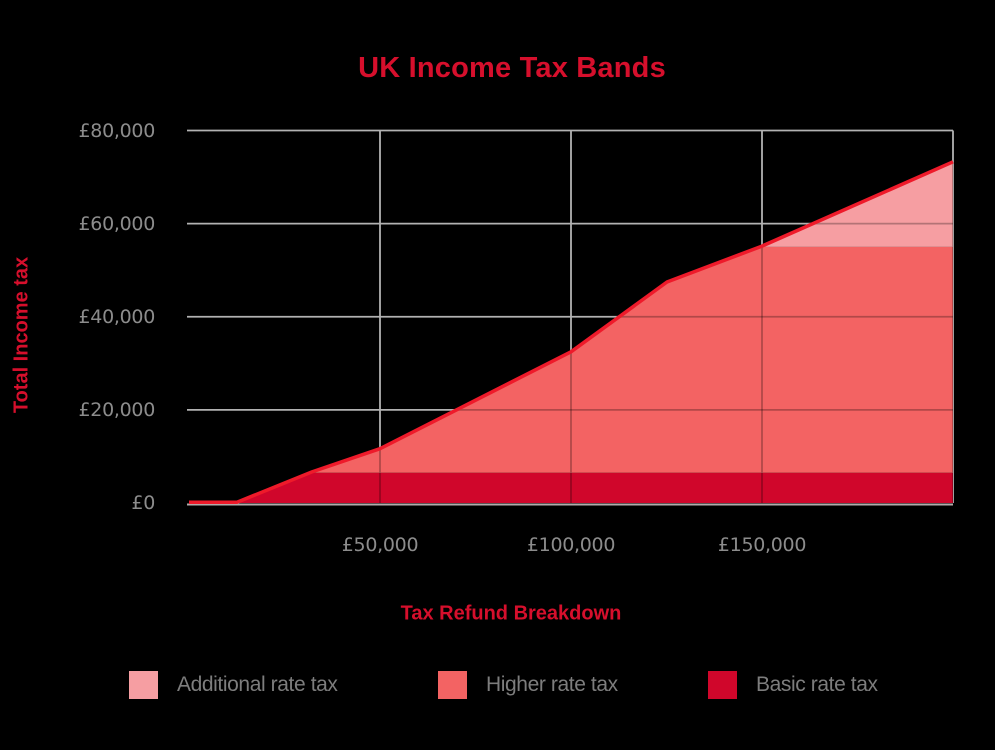 The width and height of the screenshot is (995, 750). What do you see at coordinates (511, 613) in the screenshot?
I see `x-axis-title: Tax Refund Breakdown` at bounding box center [511, 613].